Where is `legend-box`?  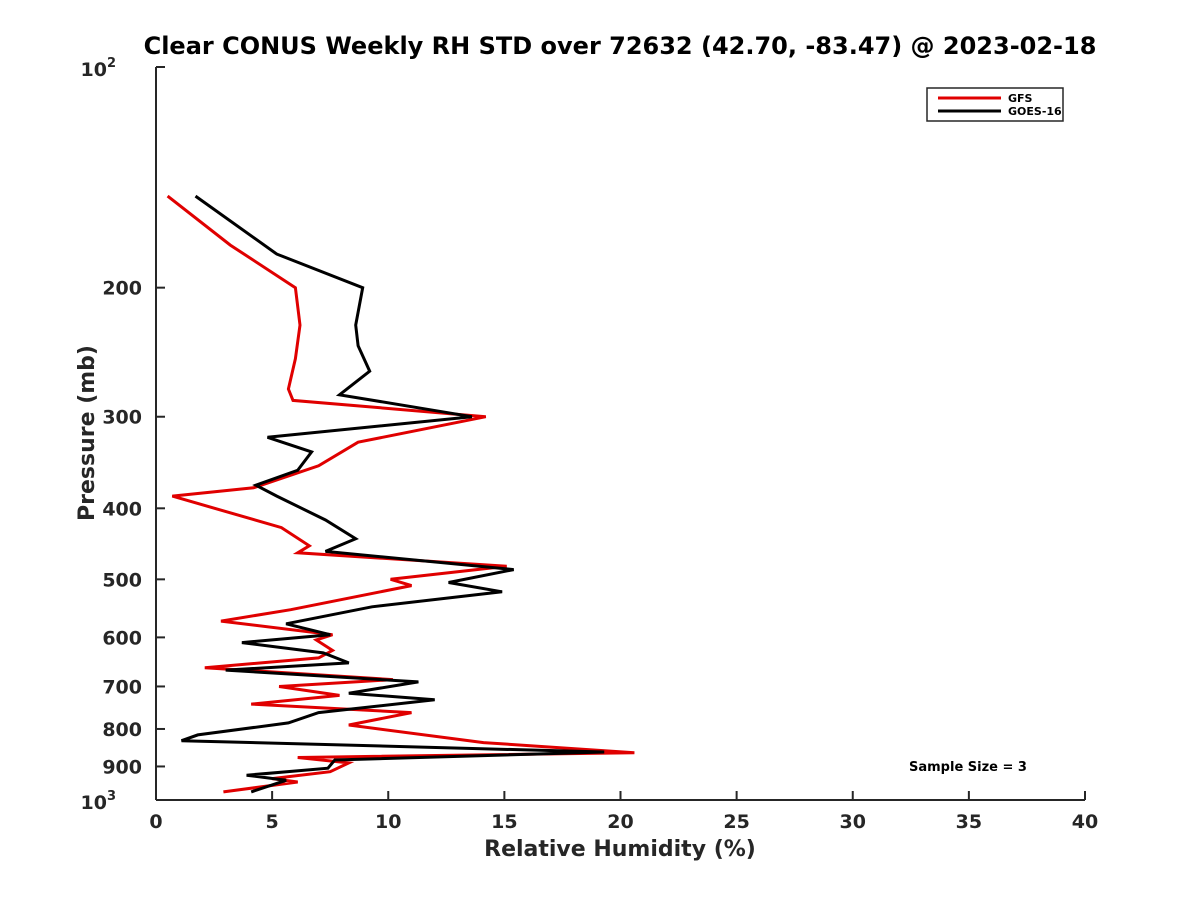
legend-box is located at coordinates (995, 104).